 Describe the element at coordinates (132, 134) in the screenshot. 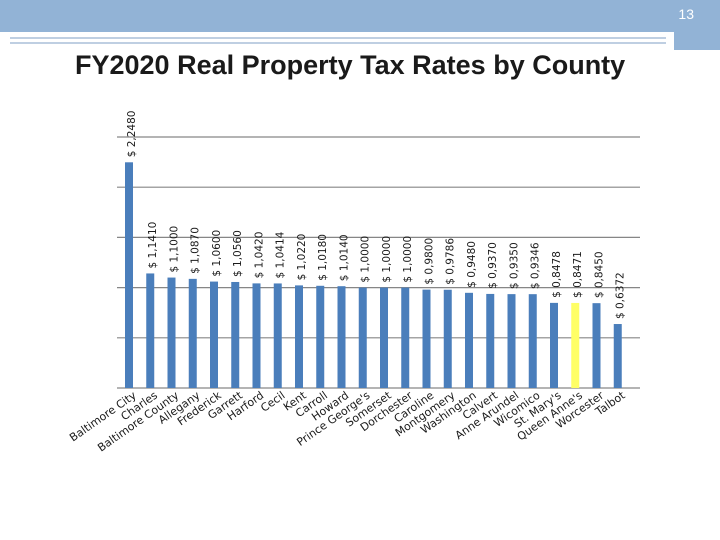

I see `bar-value-label: $ 2,2480` at that location.